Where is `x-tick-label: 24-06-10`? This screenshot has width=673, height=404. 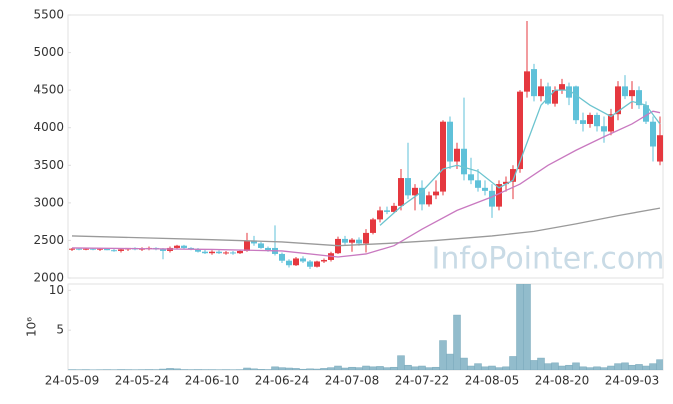 x-tick-label: 24-06-10 is located at coordinates (212, 381).